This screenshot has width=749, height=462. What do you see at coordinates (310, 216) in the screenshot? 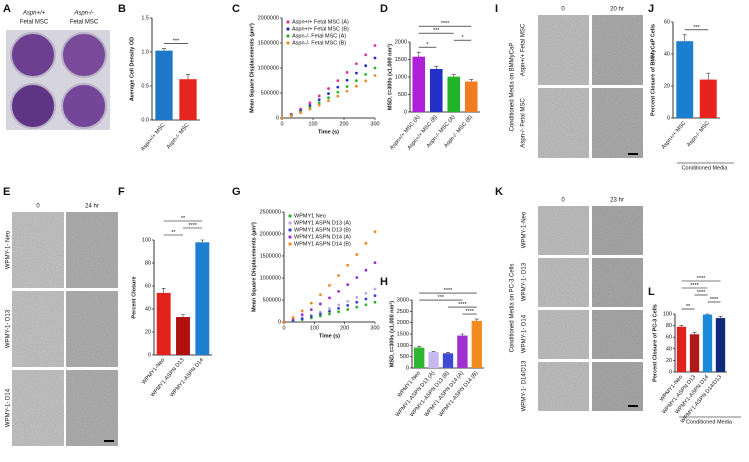
I see `legend-label: WPMY1 Neo` at bounding box center [310, 216].